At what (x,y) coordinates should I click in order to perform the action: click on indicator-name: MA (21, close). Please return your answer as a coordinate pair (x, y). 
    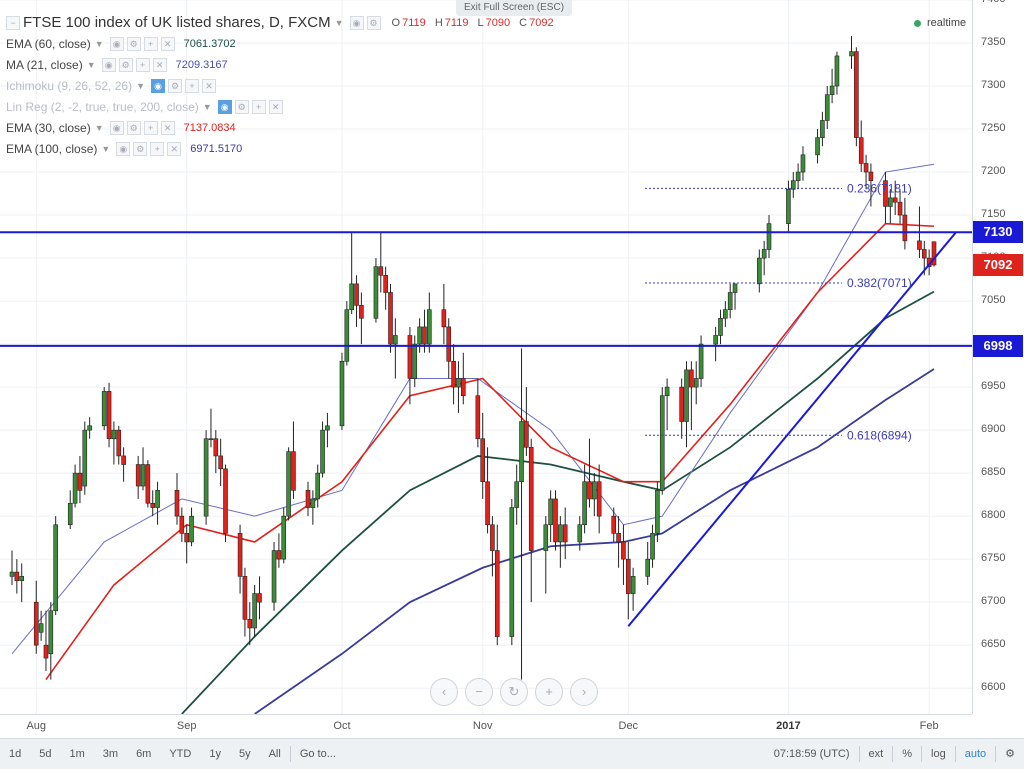
    Looking at the image, I should click on (44, 64).